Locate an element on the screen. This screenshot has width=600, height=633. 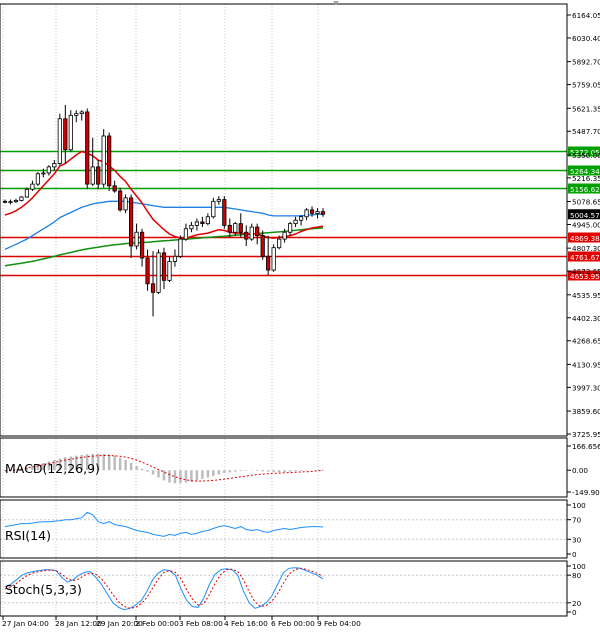
resistance-level-price-tag is located at coordinates (584, 188).